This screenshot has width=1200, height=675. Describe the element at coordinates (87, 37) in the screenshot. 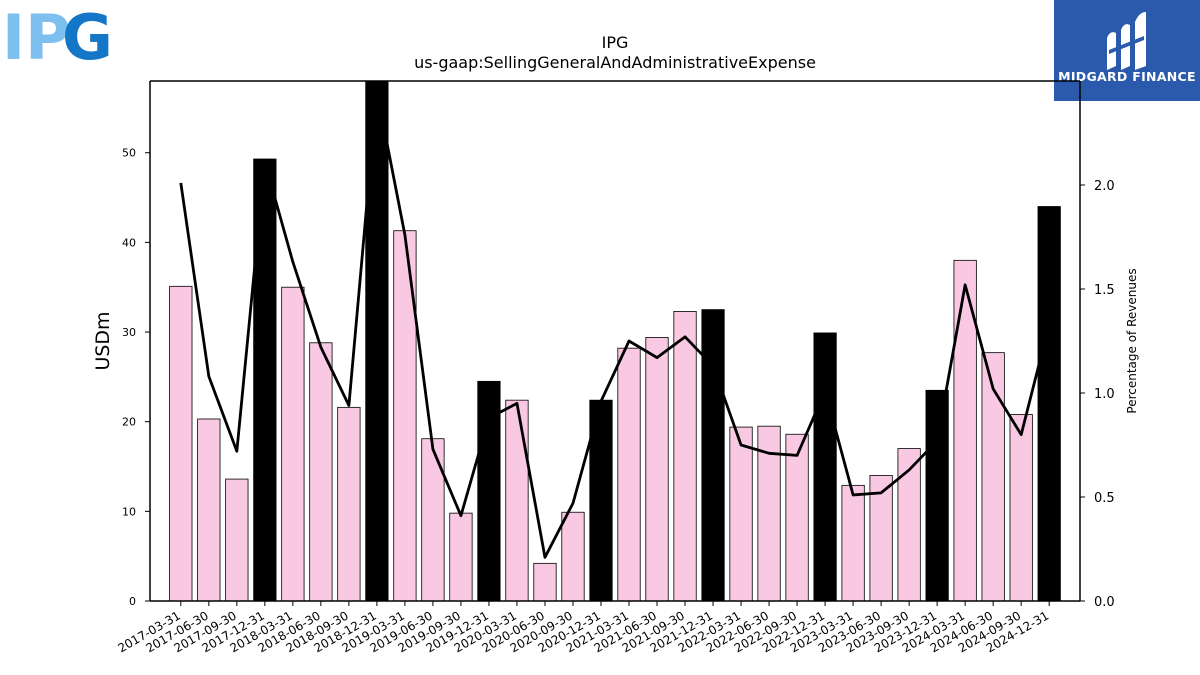

I see `logo-text-dark: G` at that location.